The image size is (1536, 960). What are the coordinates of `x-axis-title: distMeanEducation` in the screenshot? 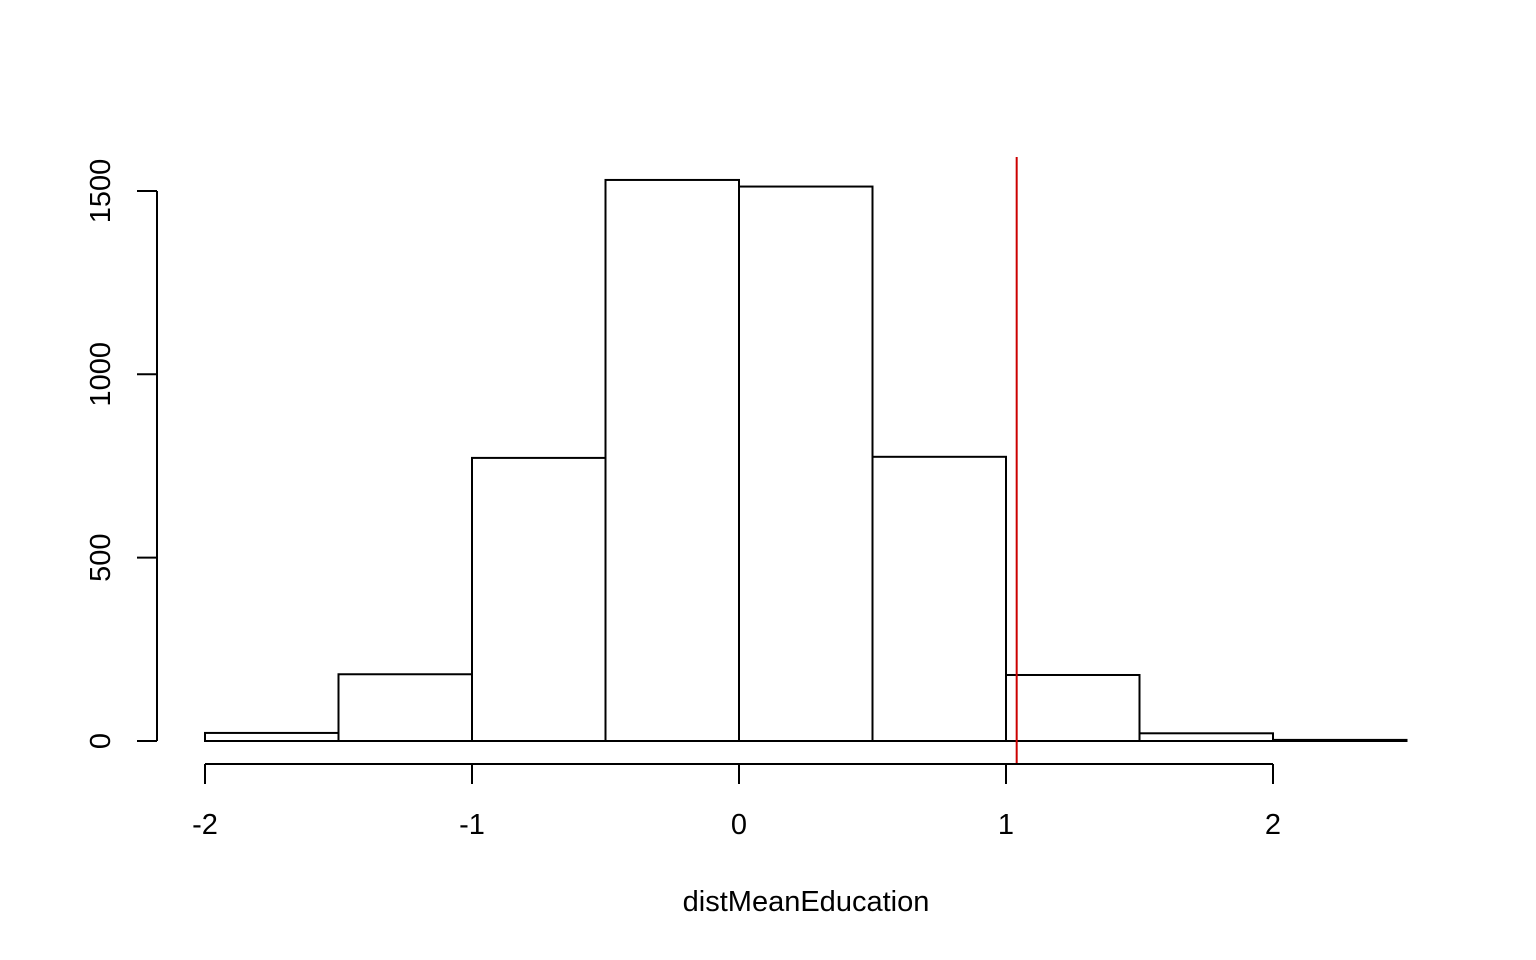 It's located at (806, 902).